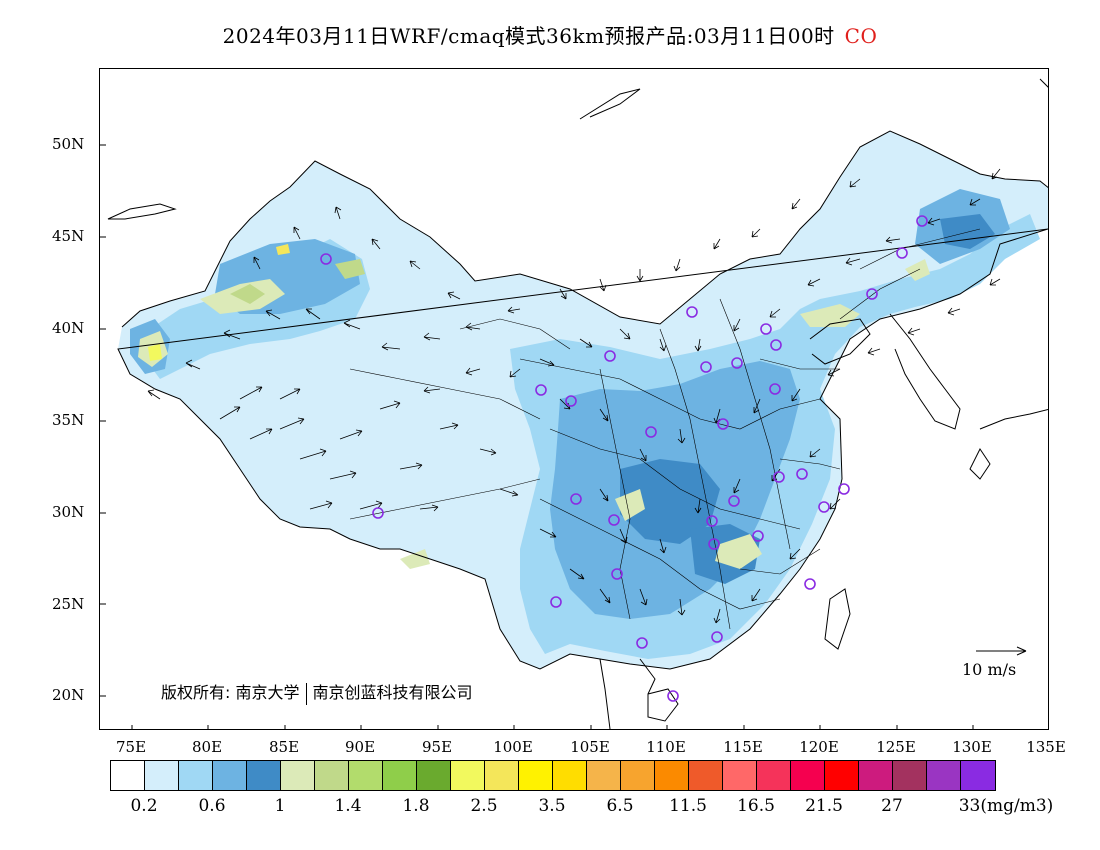  I want to click on okhotsk-coast, so click(610, 104).